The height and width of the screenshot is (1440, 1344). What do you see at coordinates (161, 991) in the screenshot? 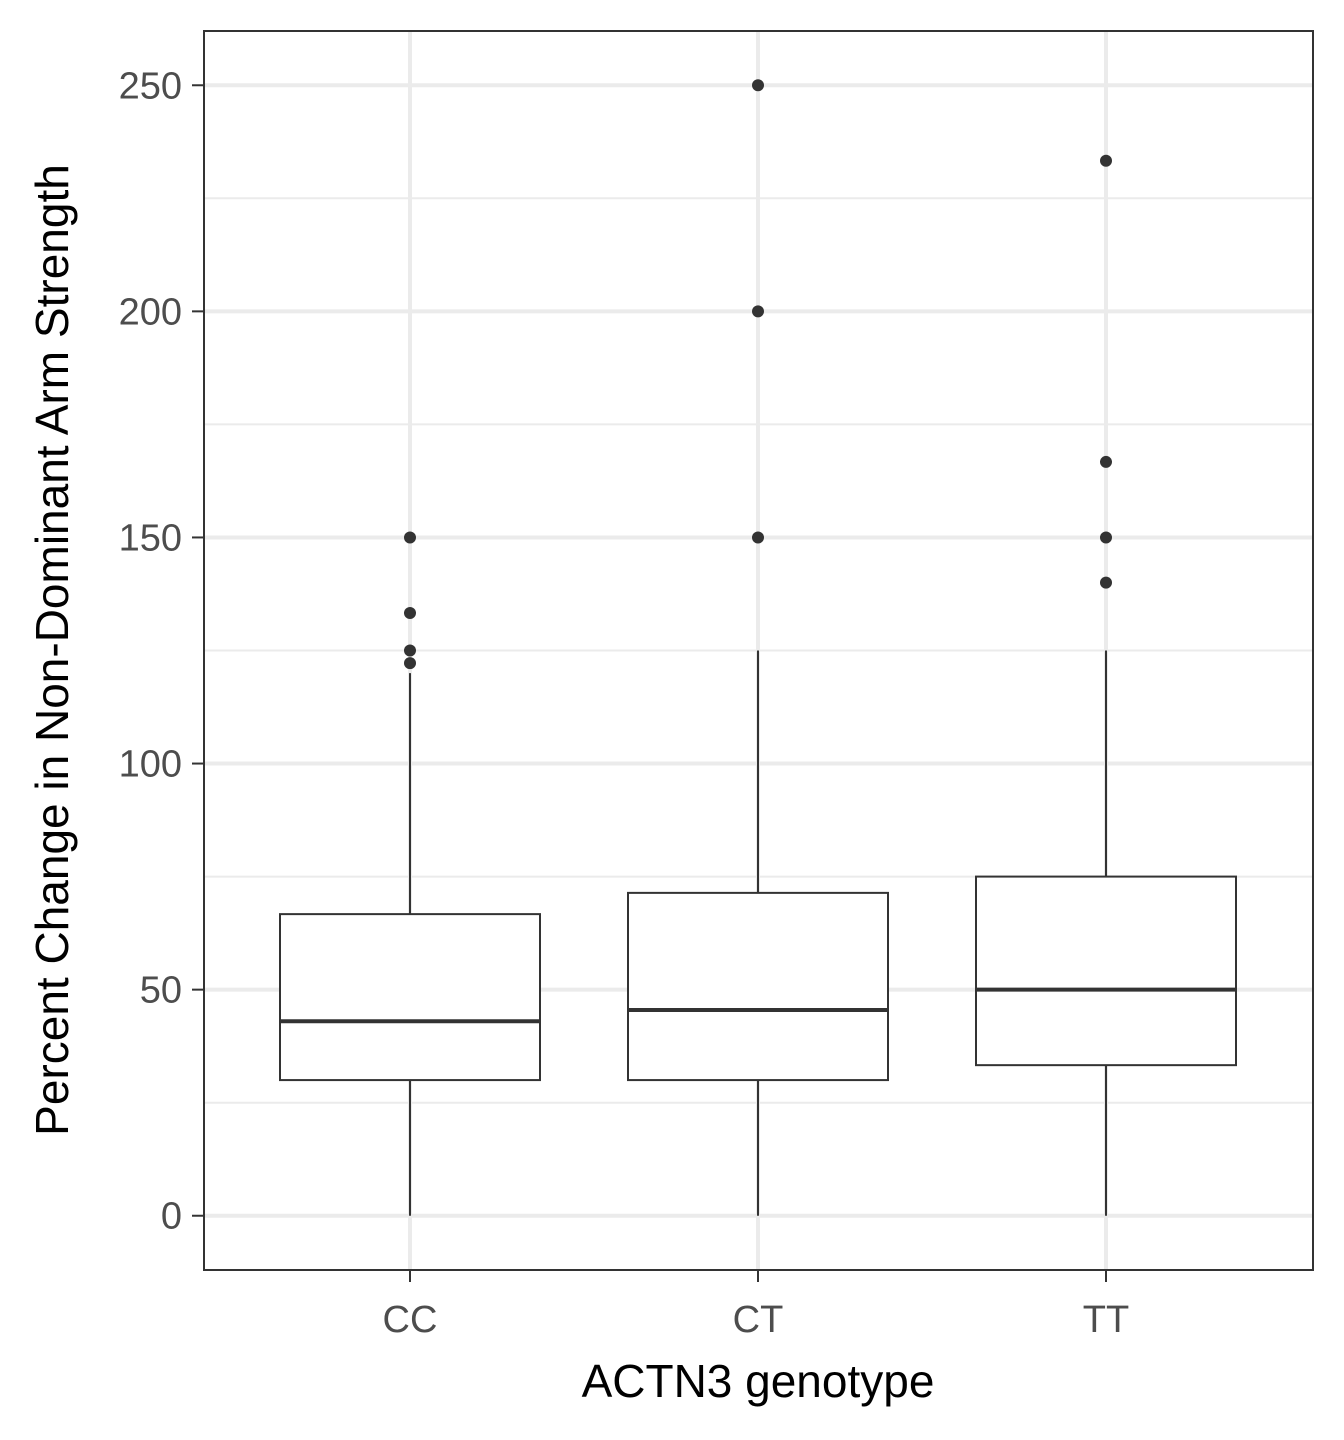
I see `y-tick-label: 50` at bounding box center [161, 991].